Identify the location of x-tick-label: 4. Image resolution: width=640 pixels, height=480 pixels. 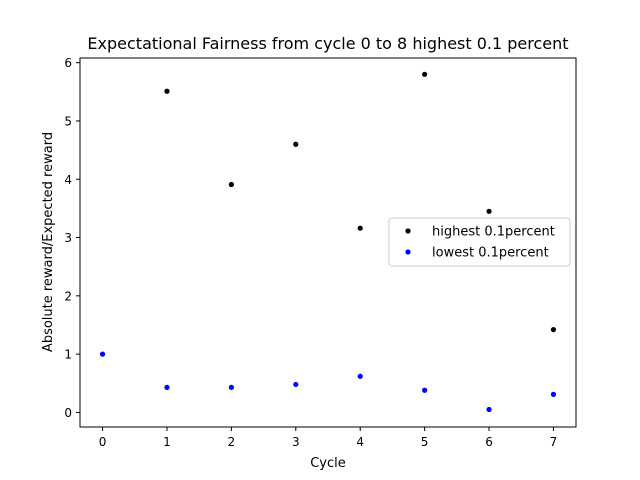
(360, 442).